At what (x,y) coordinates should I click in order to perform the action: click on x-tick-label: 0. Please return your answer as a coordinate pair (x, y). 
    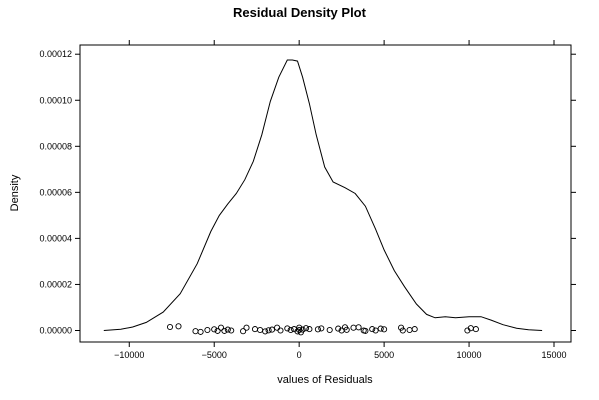
    Looking at the image, I should click on (299, 355).